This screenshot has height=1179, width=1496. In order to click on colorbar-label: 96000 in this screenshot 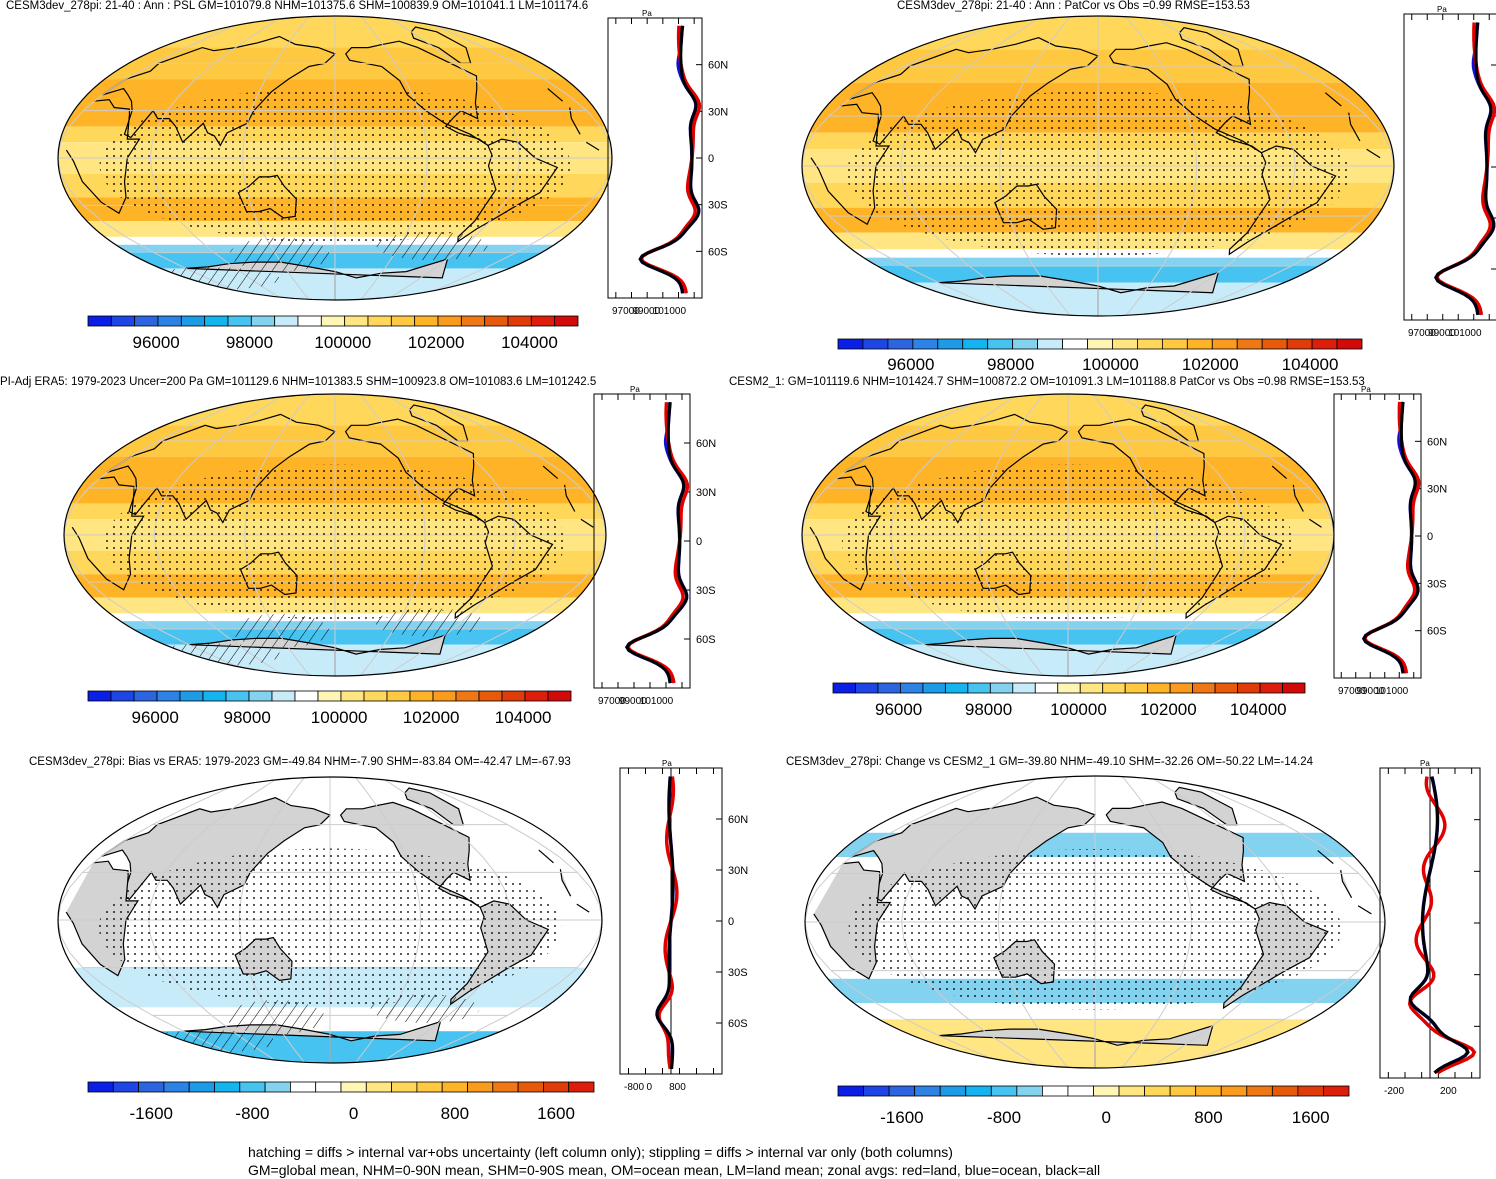, I will do `click(155, 342)`.